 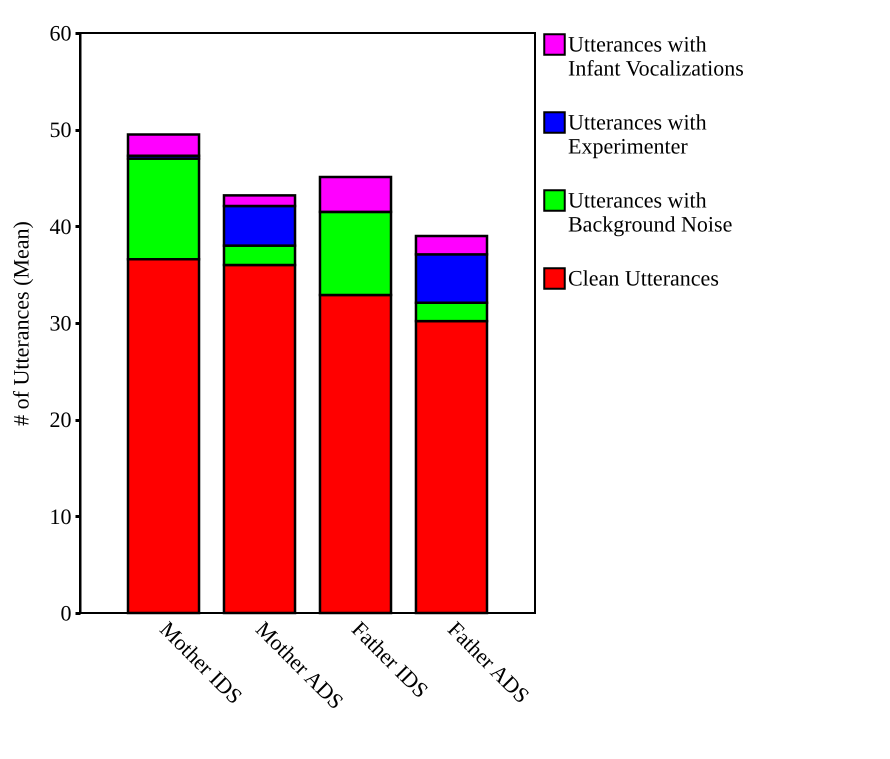 What do you see at coordinates (61, 226) in the screenshot?
I see `y-tick-label: 40` at bounding box center [61, 226].